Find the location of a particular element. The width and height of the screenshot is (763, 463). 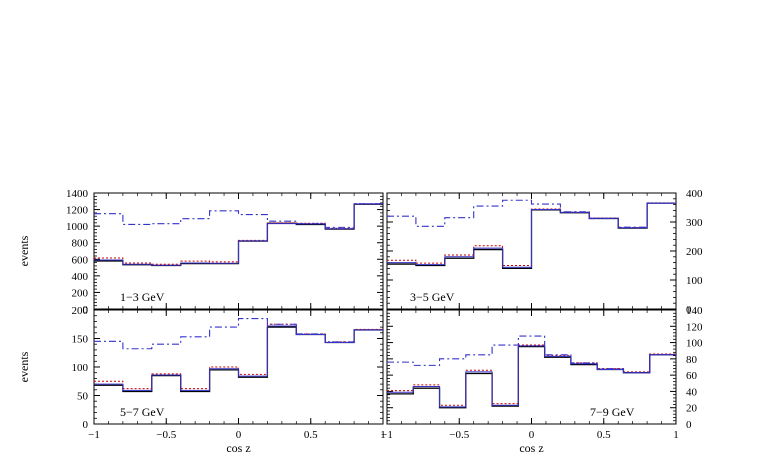

y-tick-label: 1200 is located at coordinates (77, 211).